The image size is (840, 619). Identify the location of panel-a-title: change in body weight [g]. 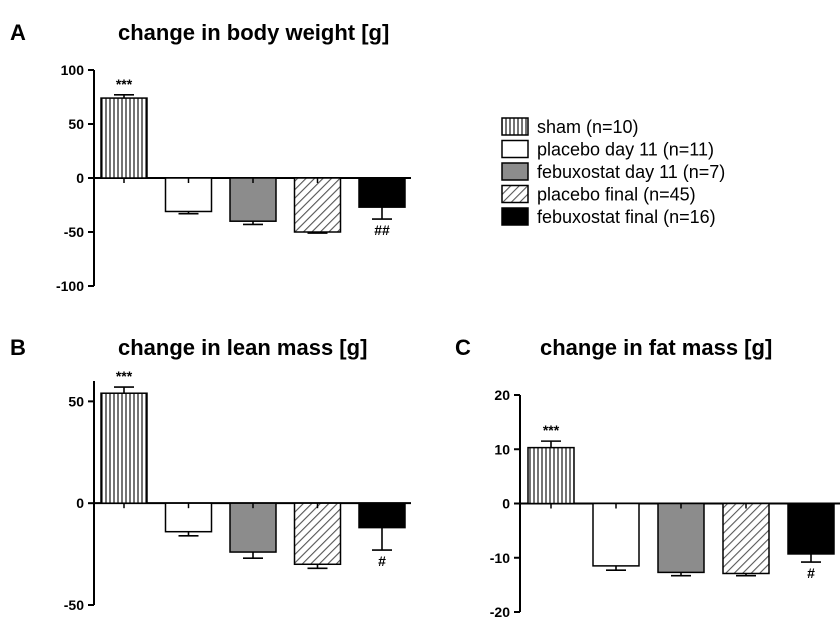
(253, 32).